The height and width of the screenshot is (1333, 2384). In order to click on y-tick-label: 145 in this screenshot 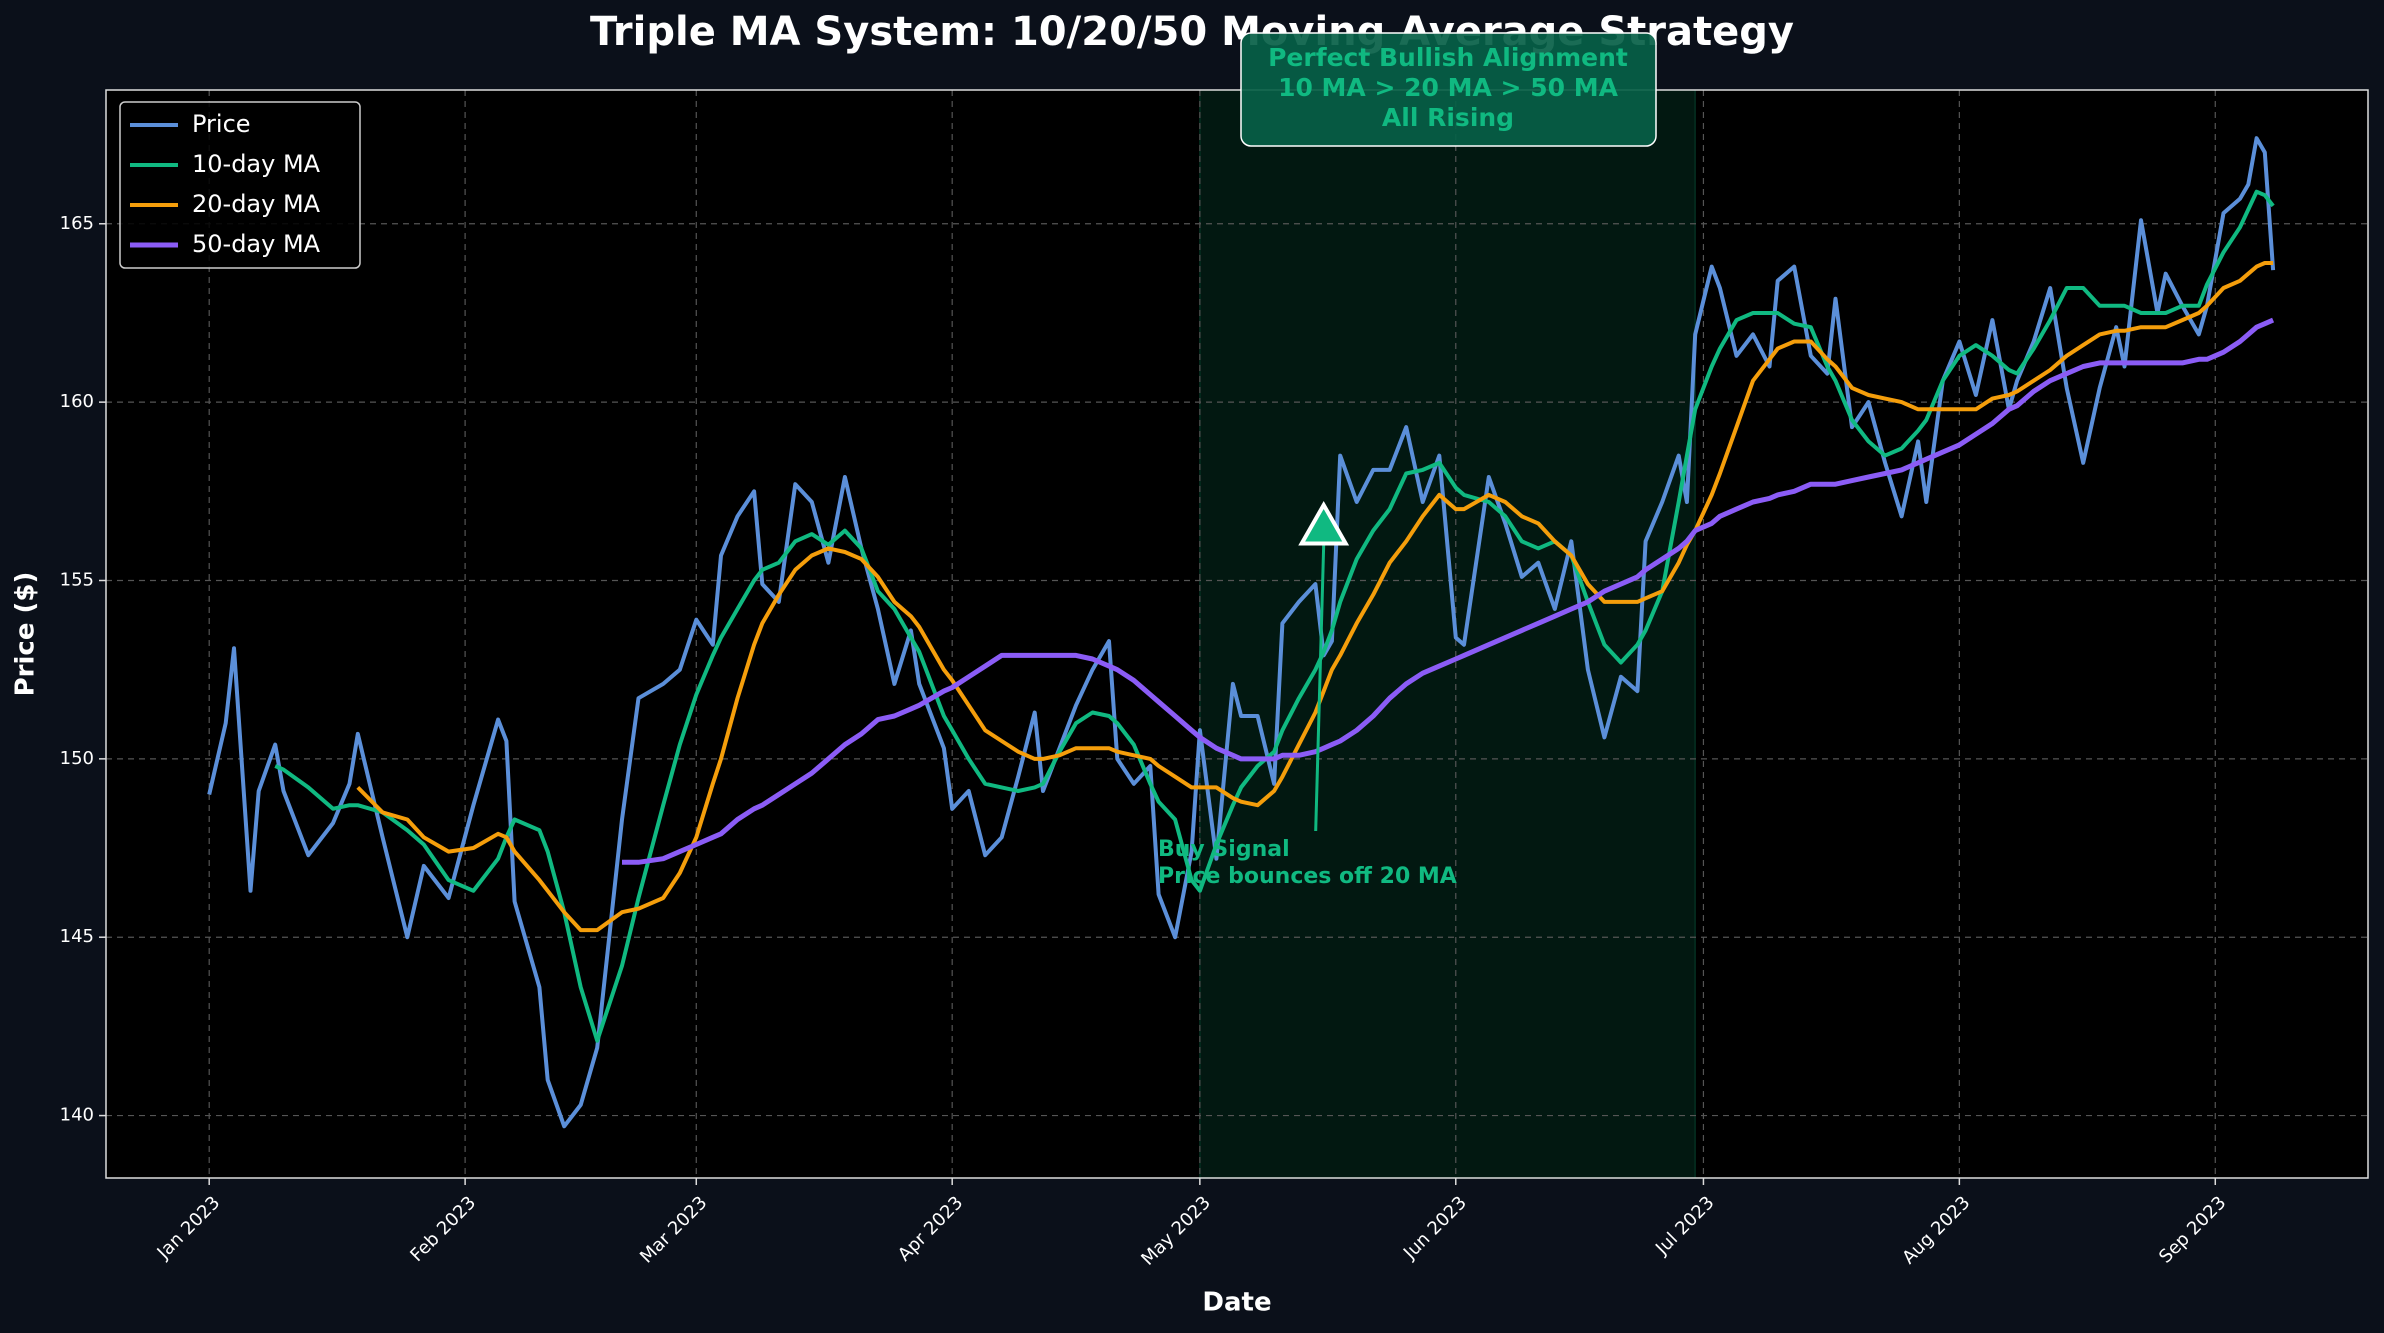, I will do `click(77, 936)`.